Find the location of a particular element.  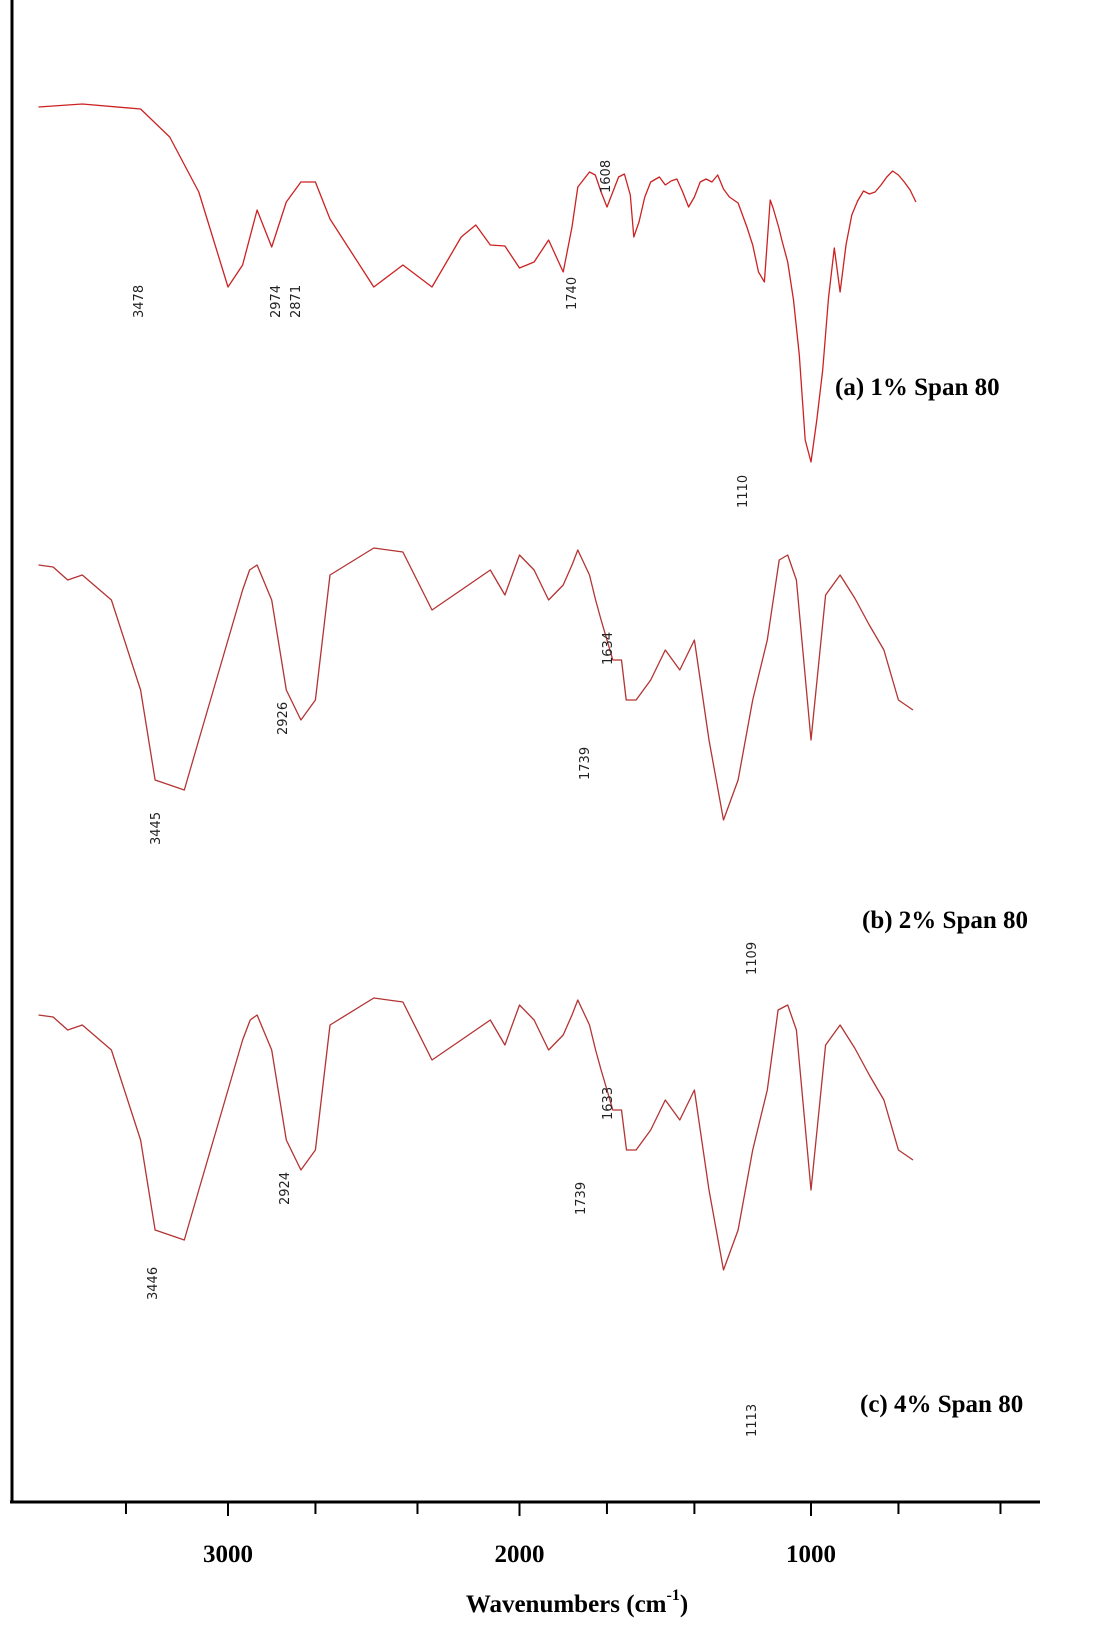

peak-label-c-1739: 1739 is located at coordinates (581, 1198).